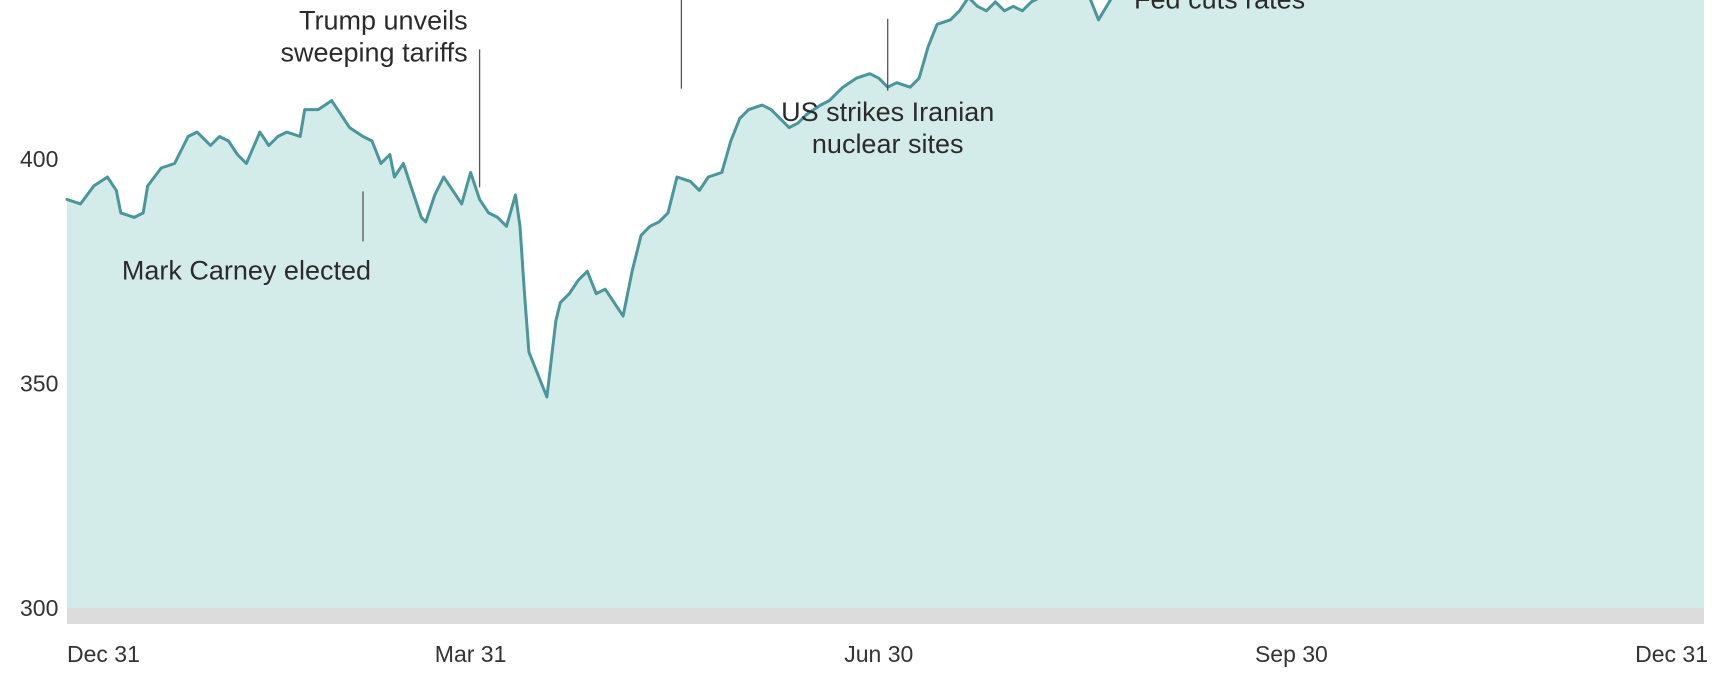 Image resolution: width=1728 pixels, height=678 pixels. I want to click on y-tick-label: 350, so click(39, 384).